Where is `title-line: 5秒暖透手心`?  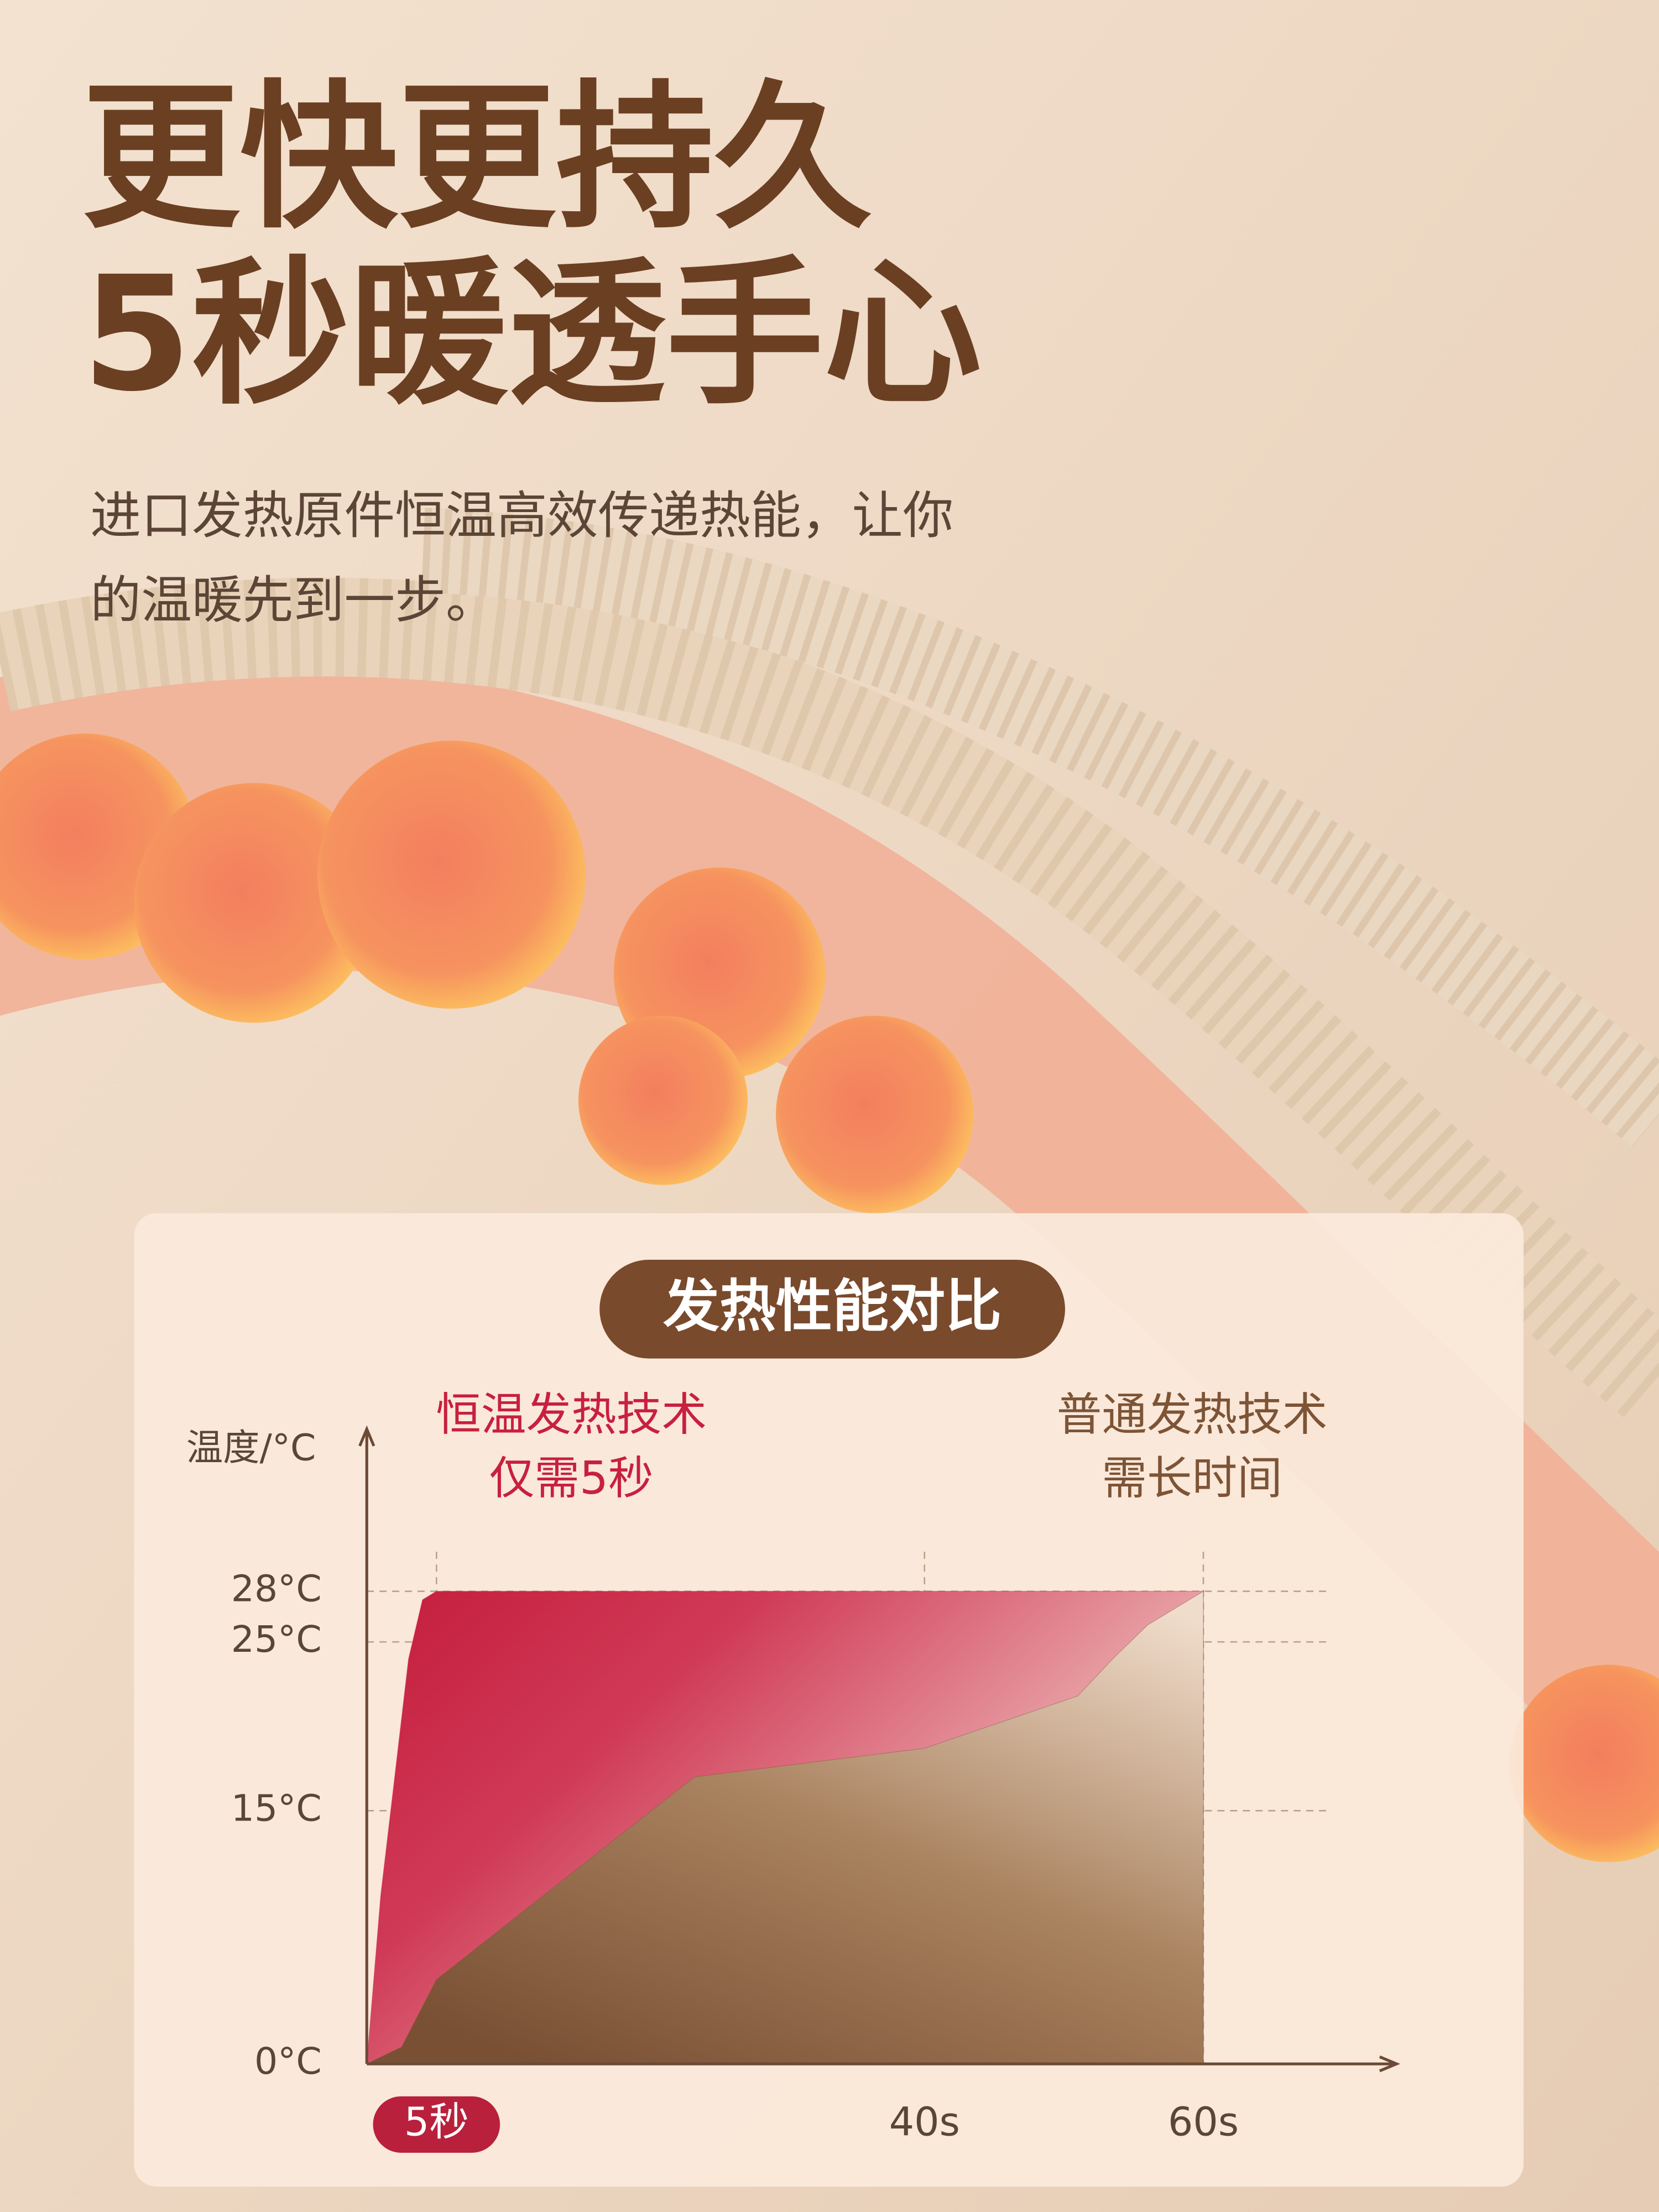
title-line: 5秒暖透手心 is located at coordinates (532, 334).